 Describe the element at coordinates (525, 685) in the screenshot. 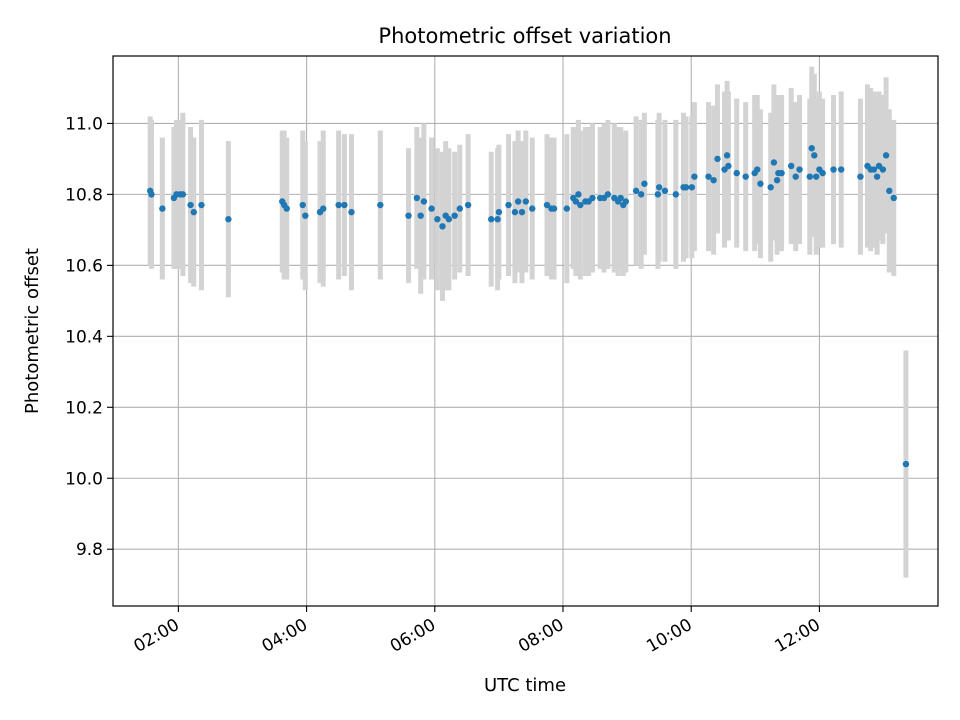

I see `x-axis-label: UTC time` at that location.